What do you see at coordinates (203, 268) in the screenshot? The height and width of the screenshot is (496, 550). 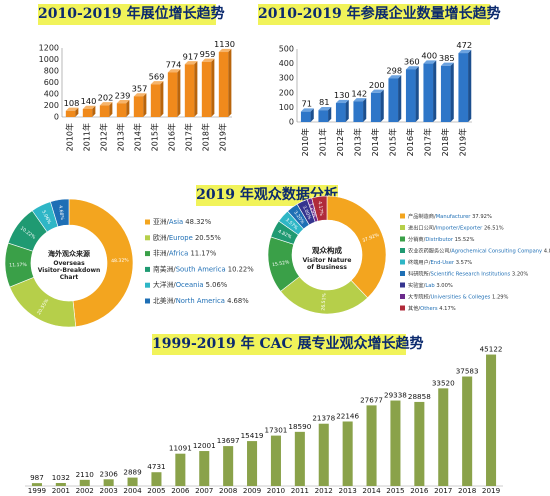 I see `origin-legend-label: 南美洲/South America 10.22%` at bounding box center [203, 268].